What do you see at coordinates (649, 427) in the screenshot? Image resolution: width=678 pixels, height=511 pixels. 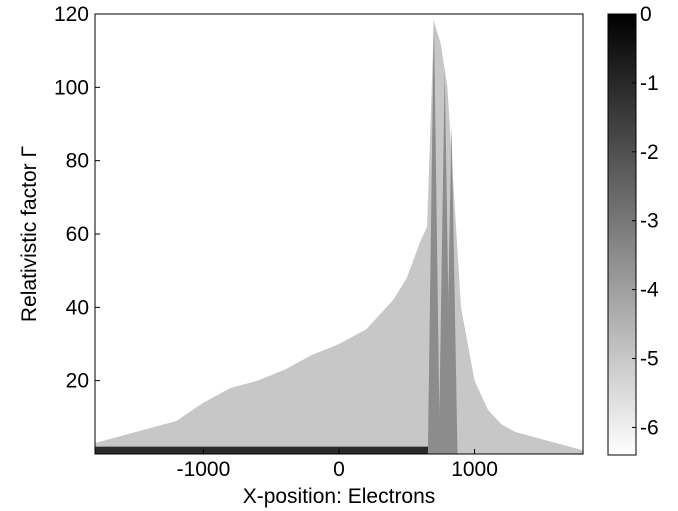 I see `colorbar-tick-label: -6` at bounding box center [649, 427].